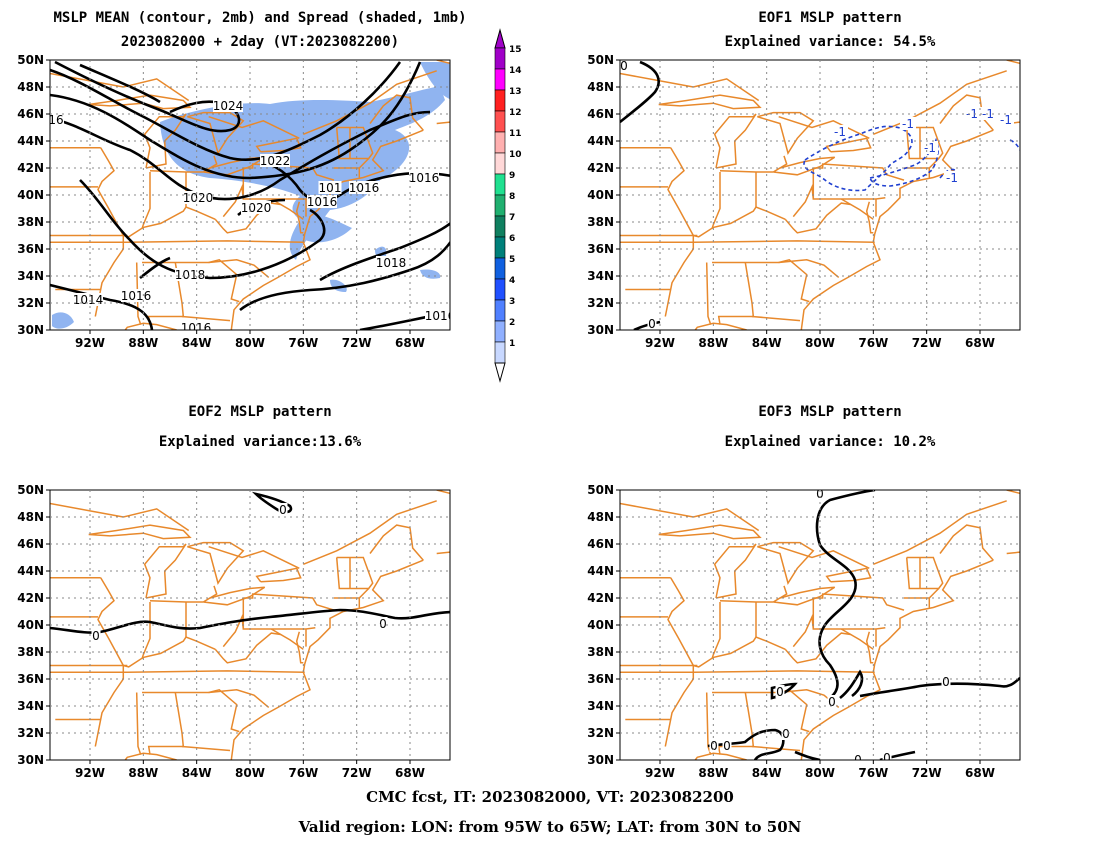  I want to click on lon-tick-label: 92W, so click(90, 343).